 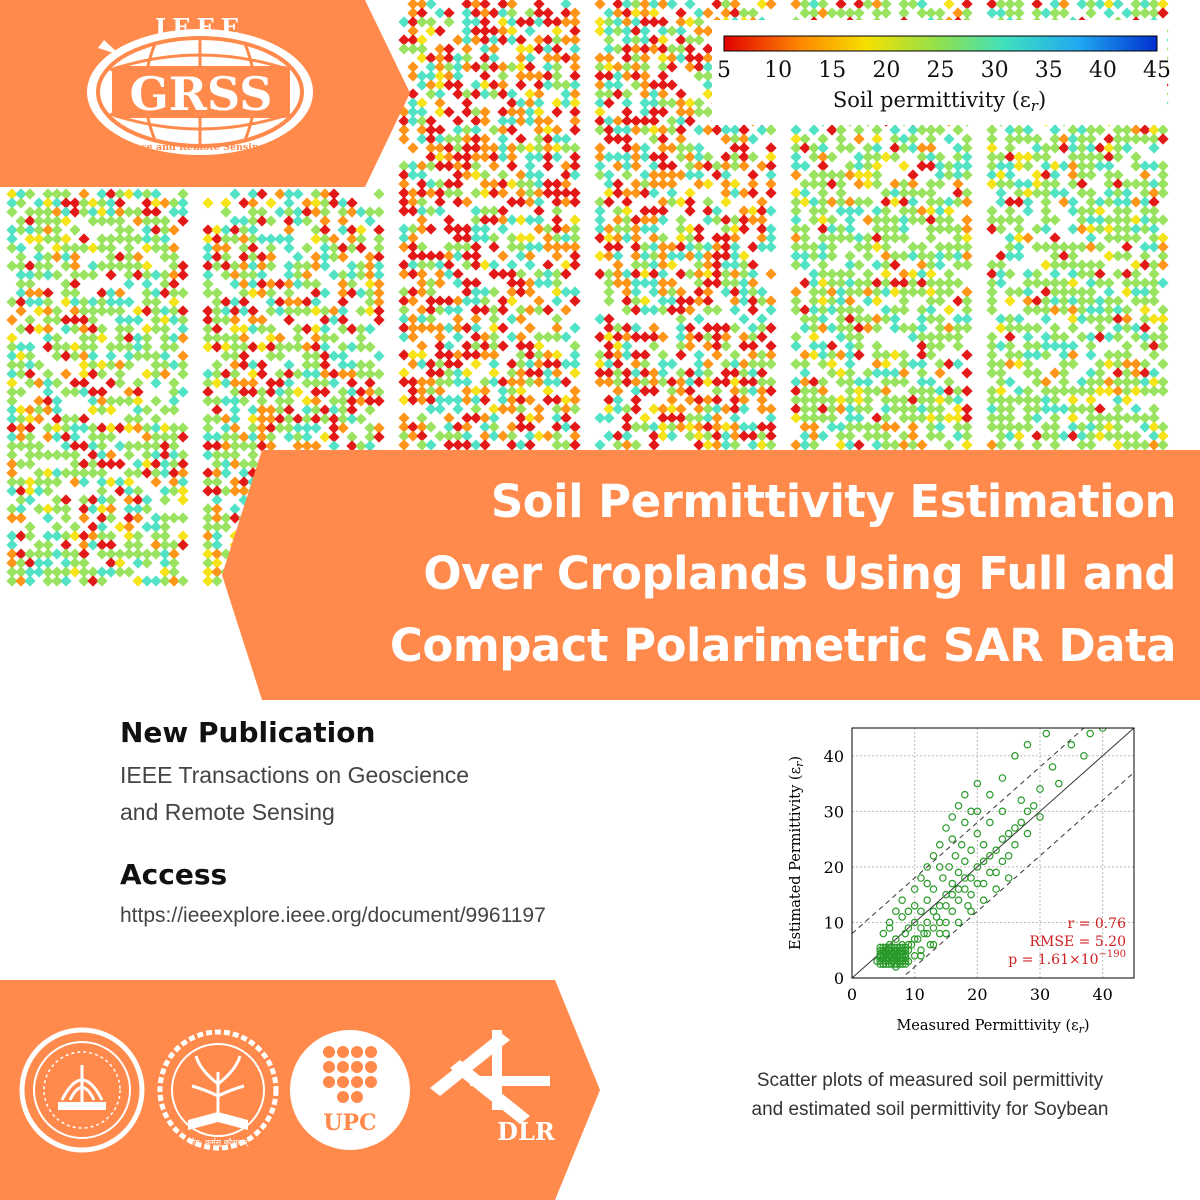 I want to click on identity-line, so click(x=993, y=853).